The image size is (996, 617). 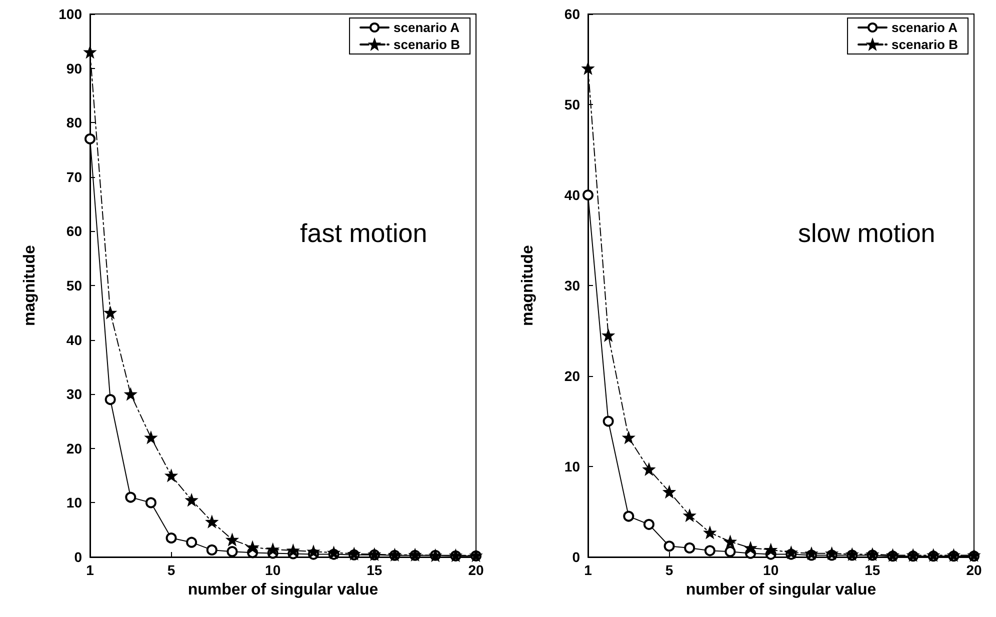 I want to click on annotation: fast motion, so click(x=364, y=233).